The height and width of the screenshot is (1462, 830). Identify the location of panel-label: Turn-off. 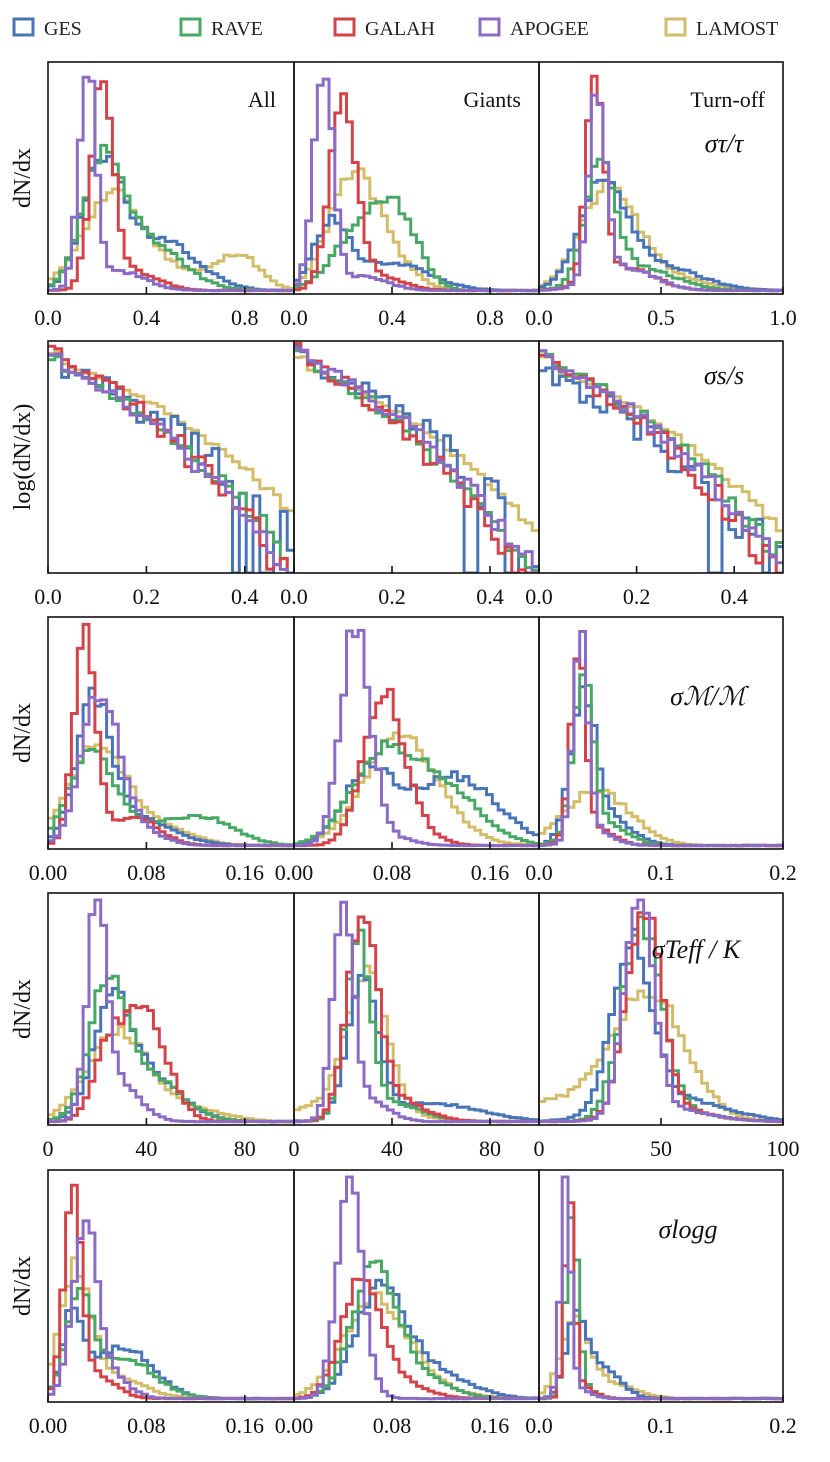
(727, 99).